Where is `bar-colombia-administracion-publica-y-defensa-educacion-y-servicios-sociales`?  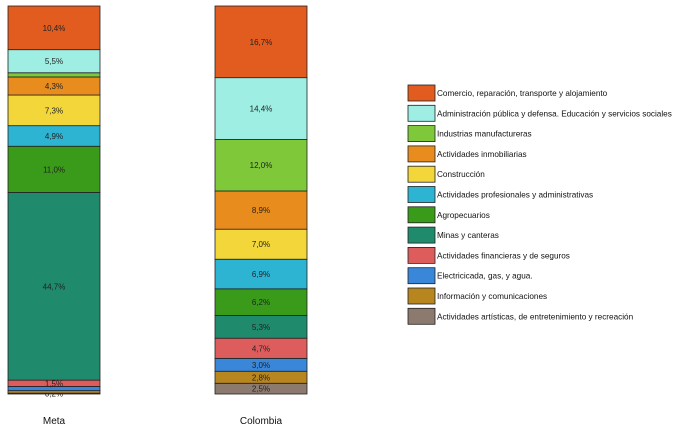 bar-colombia-administracion-publica-y-defensa-educacion-y-servicios-sociales is located at coordinates (261, 108).